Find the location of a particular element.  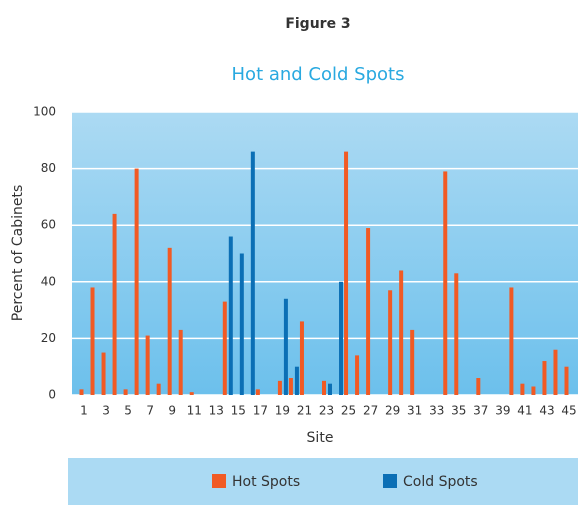

y-axis-title: Percent of Cabinets is located at coordinates (18, 253).